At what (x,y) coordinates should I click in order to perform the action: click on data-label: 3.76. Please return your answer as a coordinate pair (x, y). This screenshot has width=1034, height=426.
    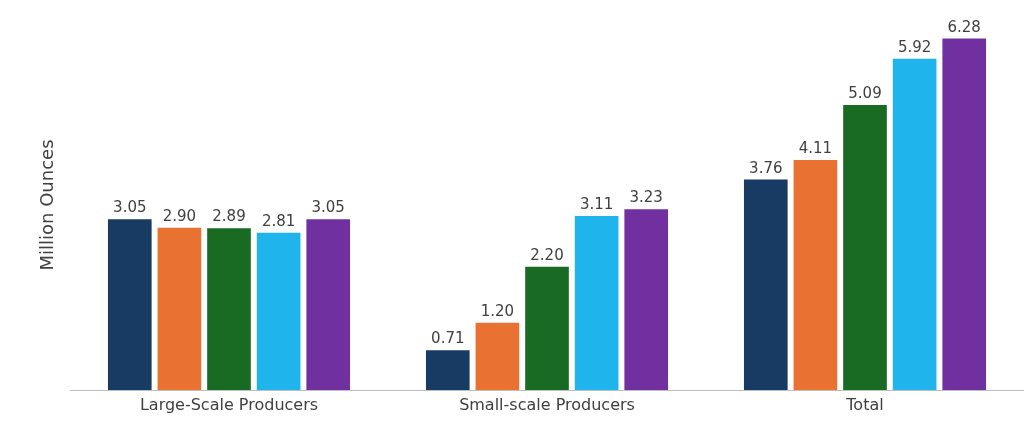
    Looking at the image, I should click on (766, 167).